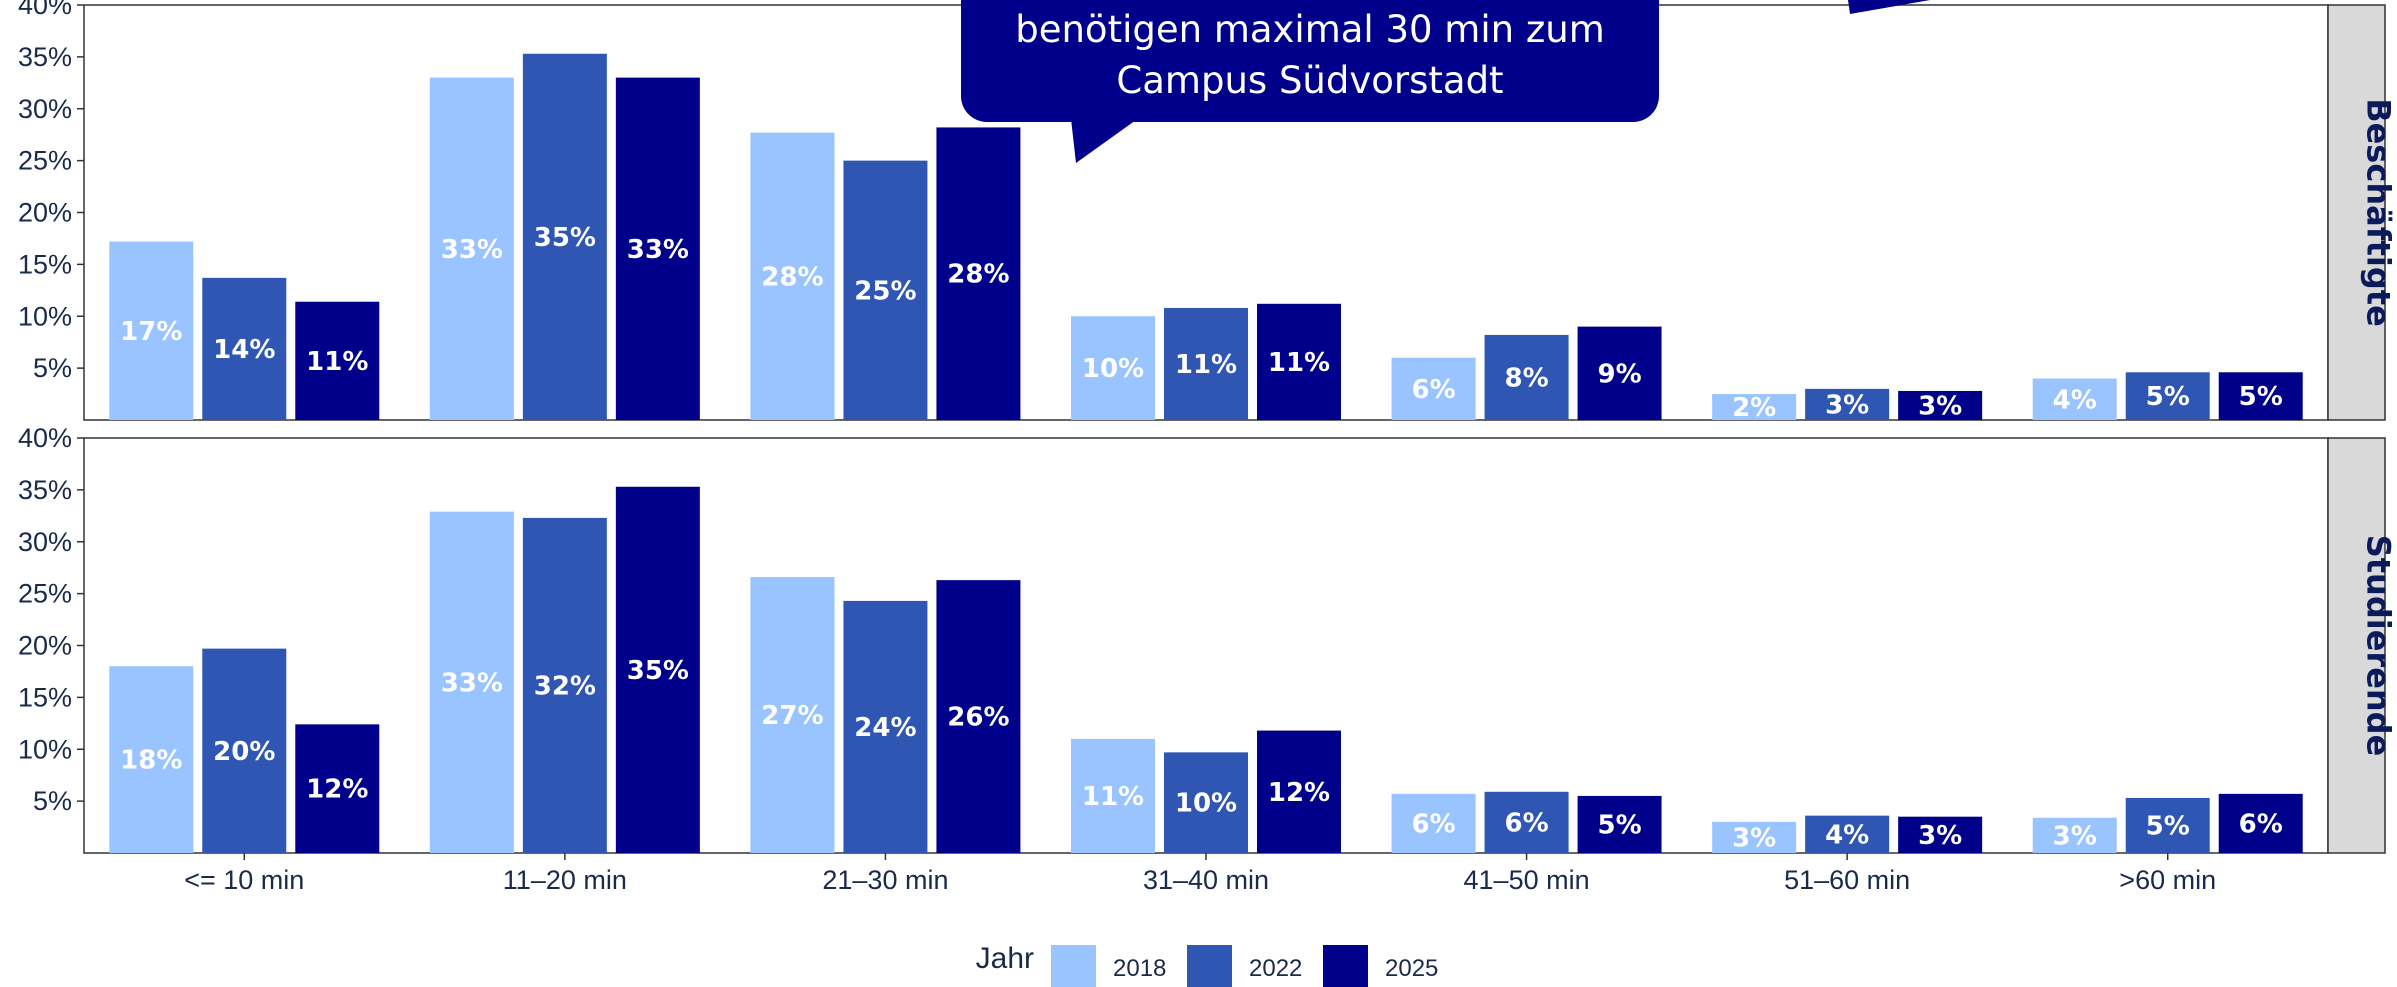  Describe the element at coordinates (45, 57) in the screenshot. I see `y-tick-label: 35%` at that location.